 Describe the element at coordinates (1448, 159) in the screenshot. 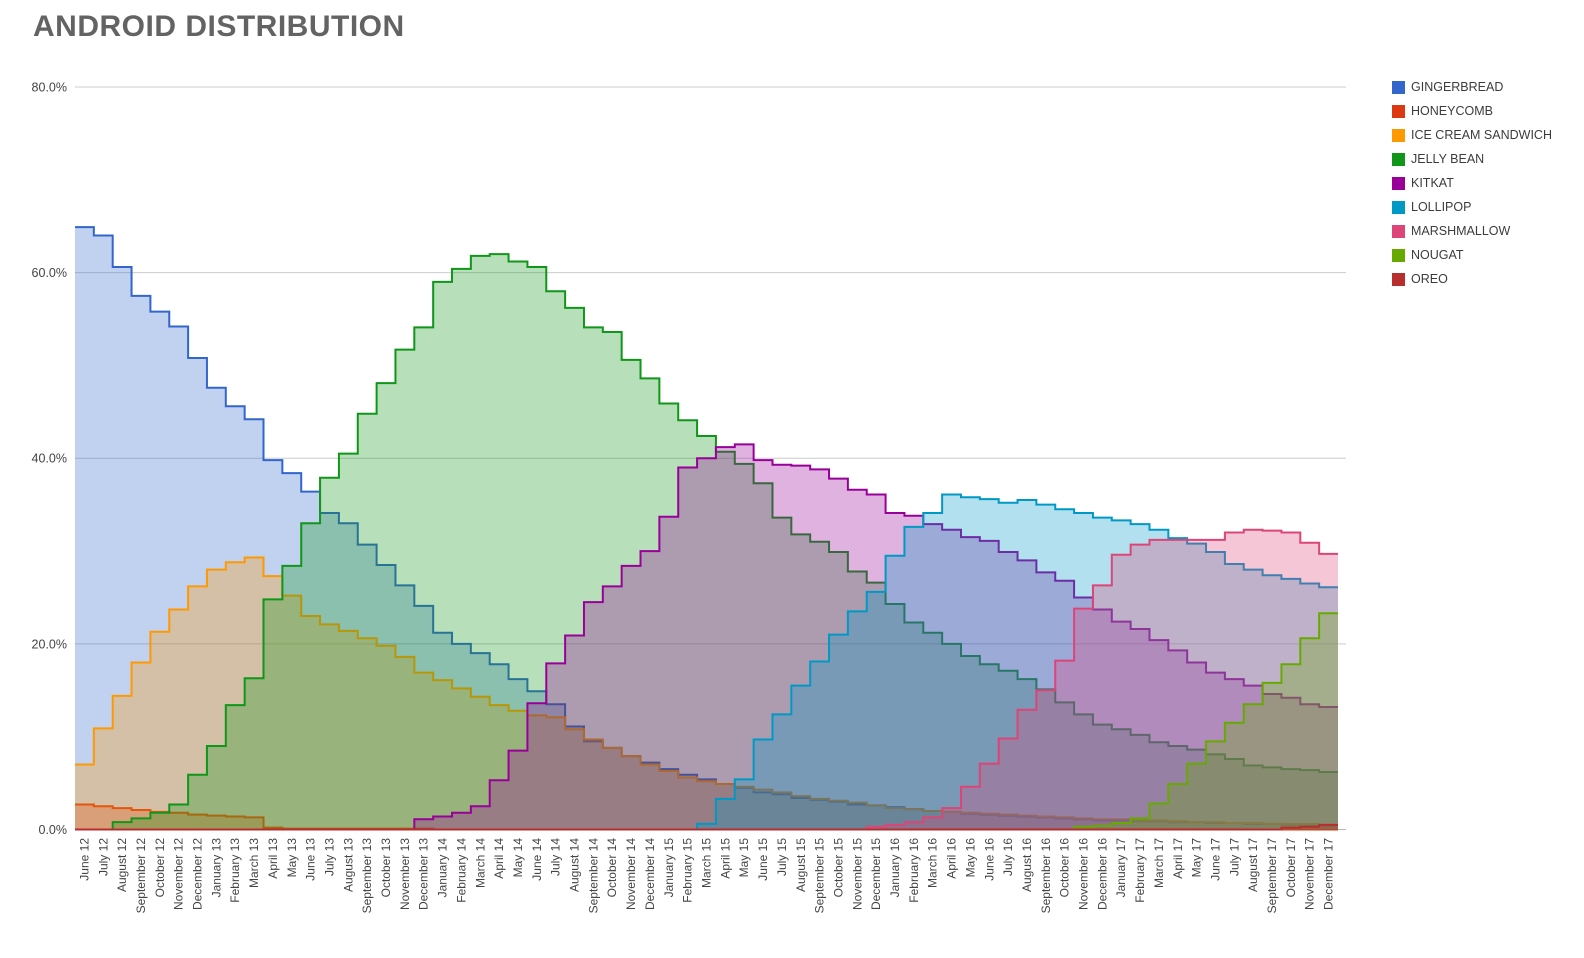

I see `legend-label: JELLY BEAN` at that location.